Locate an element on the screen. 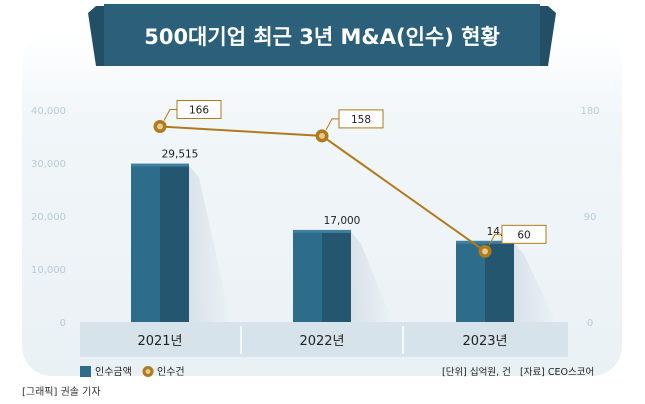 This screenshot has width=645, height=404. y-right-tick-label: 90 is located at coordinates (590, 217).